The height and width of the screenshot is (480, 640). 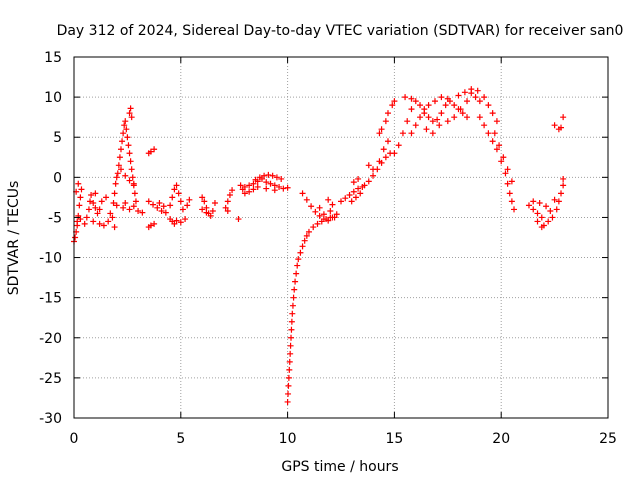 I want to click on y-tick-label: -10, so click(x=50, y=259).